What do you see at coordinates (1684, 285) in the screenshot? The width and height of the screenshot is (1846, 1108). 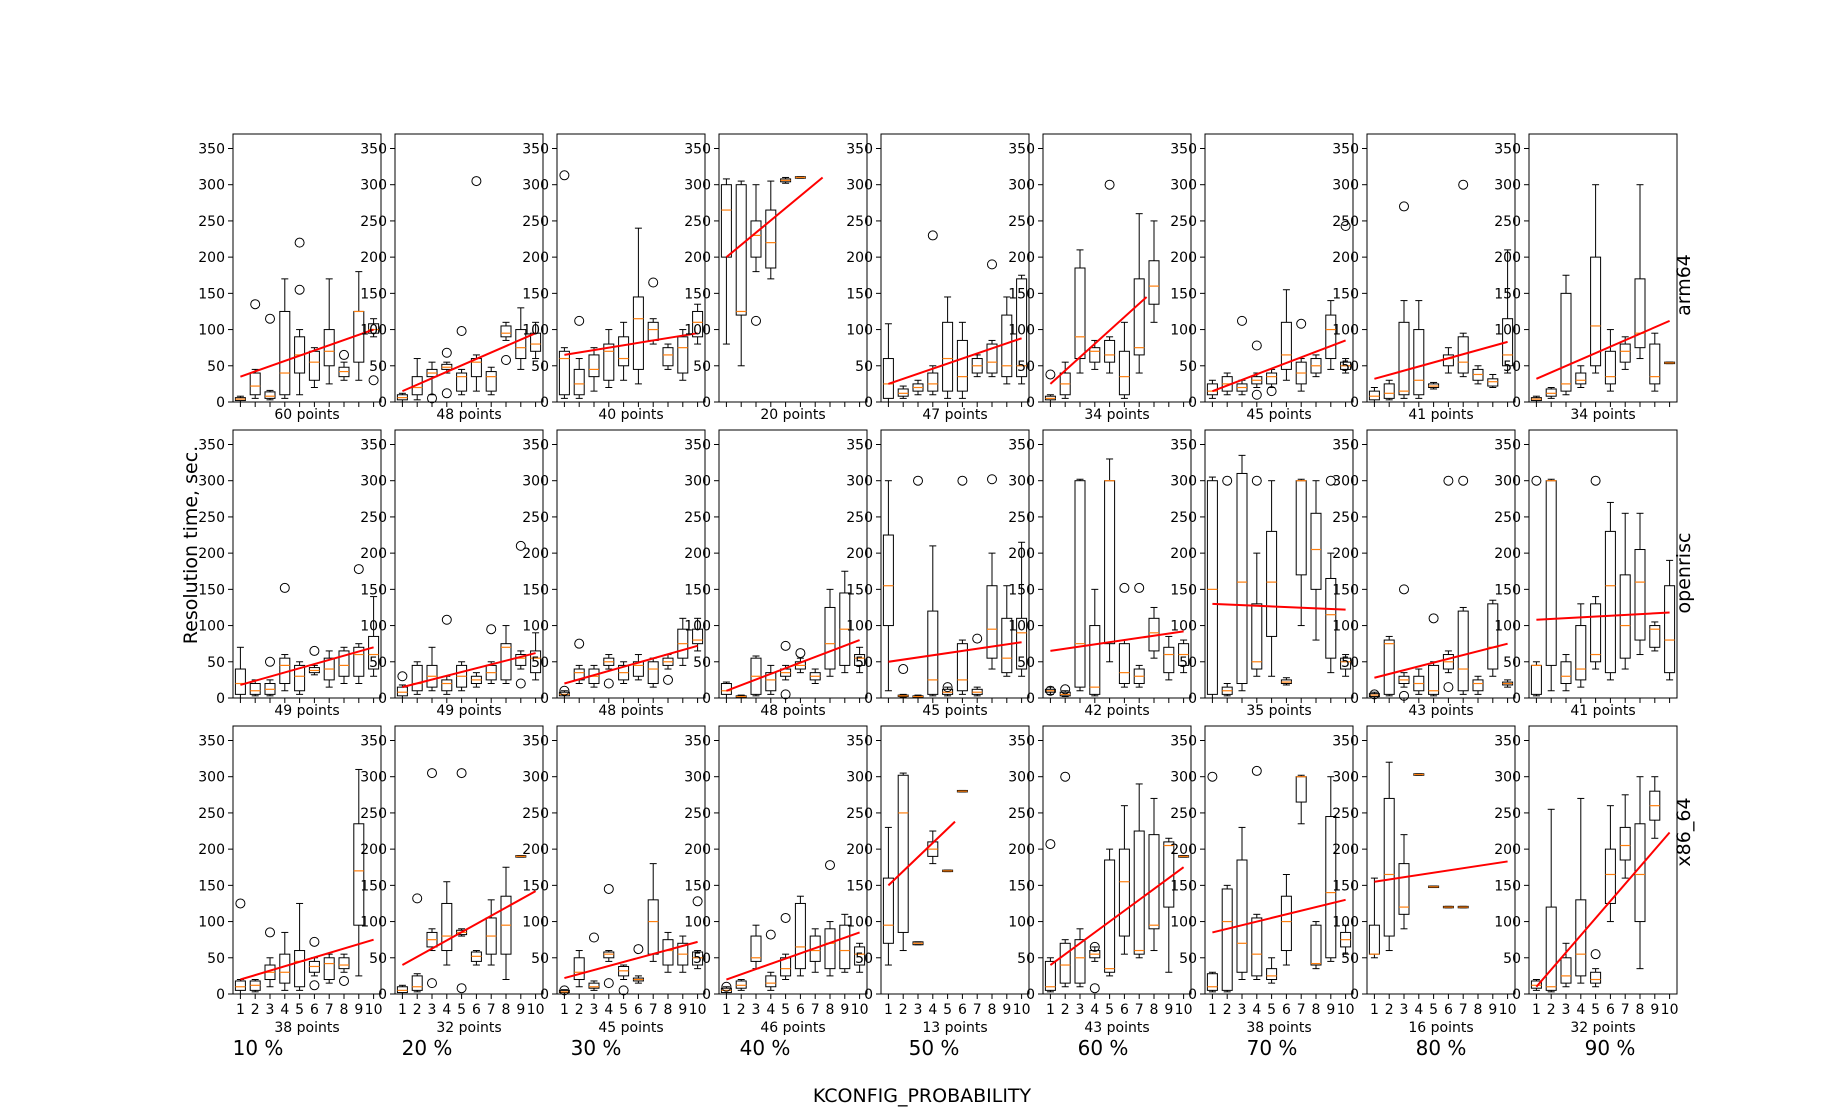 I see `row-label-arm64: arm64` at bounding box center [1684, 285].